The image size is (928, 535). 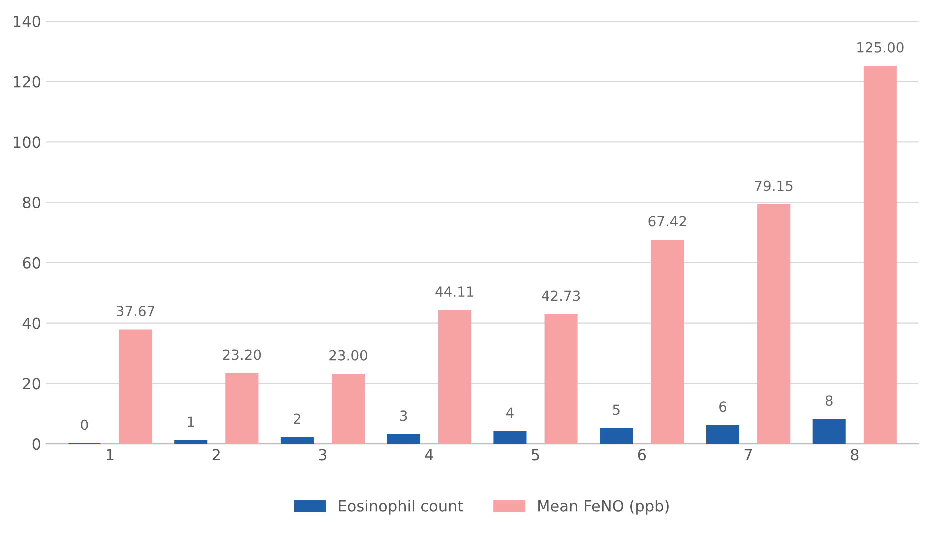 What do you see at coordinates (27, 142) in the screenshot?
I see `y-tick-label: 100` at bounding box center [27, 142].